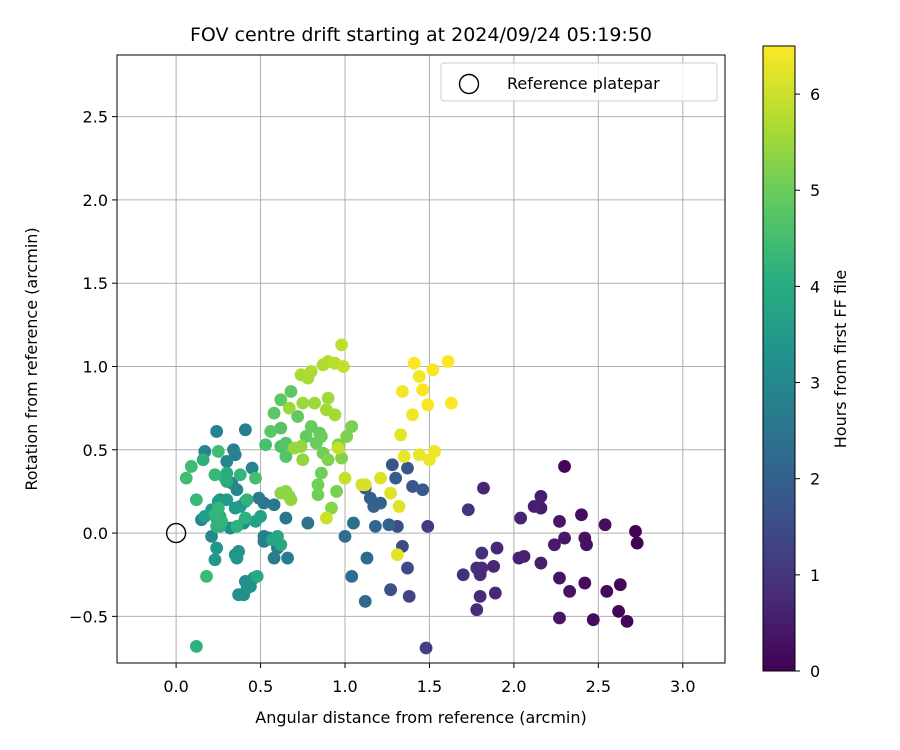 The width and height of the screenshot is (900, 750). Describe the element at coordinates (815, 479) in the screenshot. I see `colorbar-tick-label: 2` at that location.